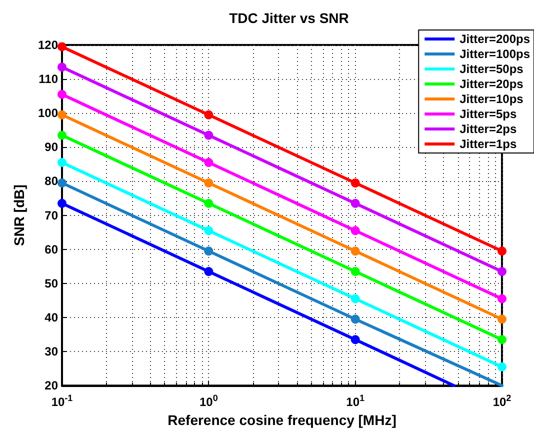 The width and height of the screenshot is (534, 432). I want to click on legend-label: Jitter=20ps, so click(492, 84).